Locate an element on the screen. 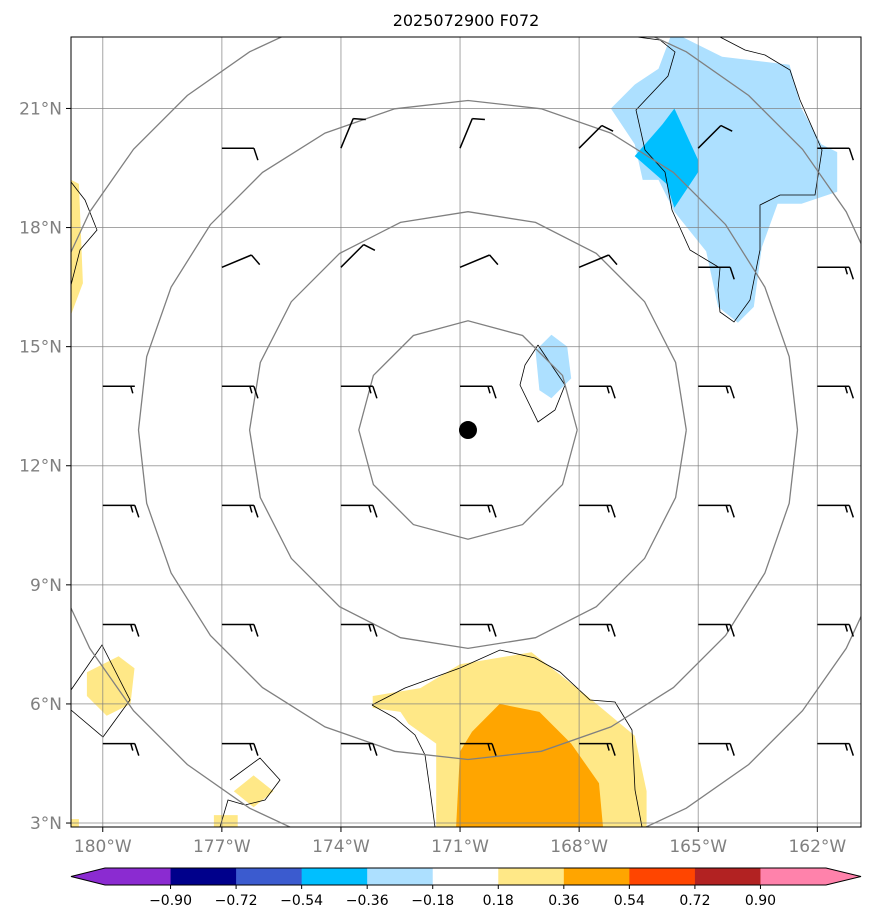 The height and width of the screenshot is (924, 873). storm-center-marker is located at coordinates (467, 430).